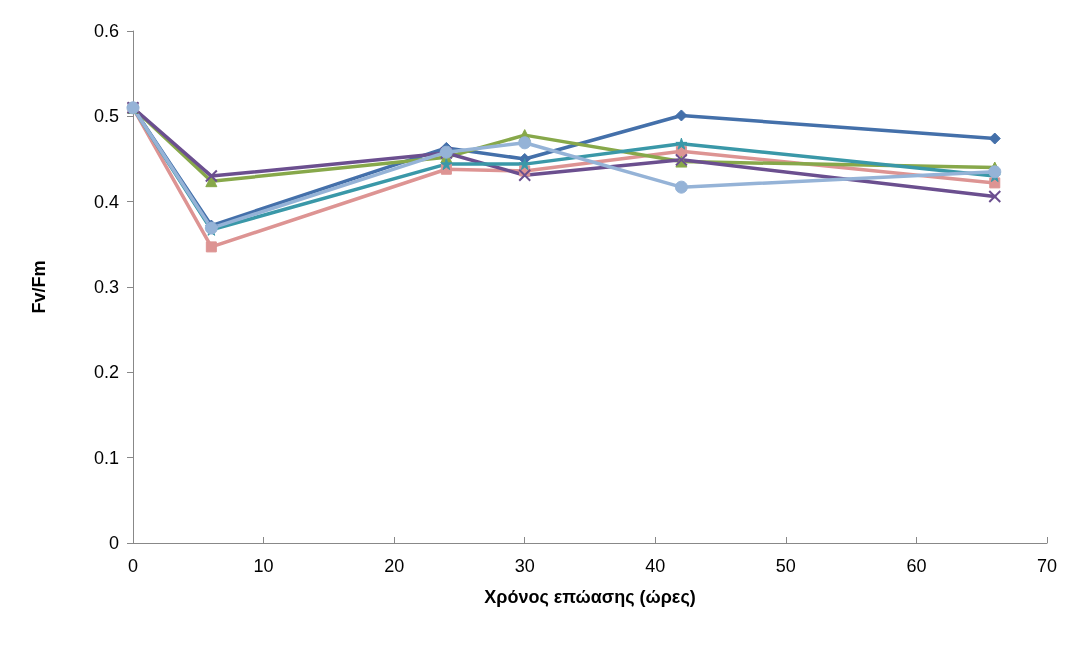  Describe the element at coordinates (655, 566) in the screenshot. I see `x-tick-label: 40` at that location.